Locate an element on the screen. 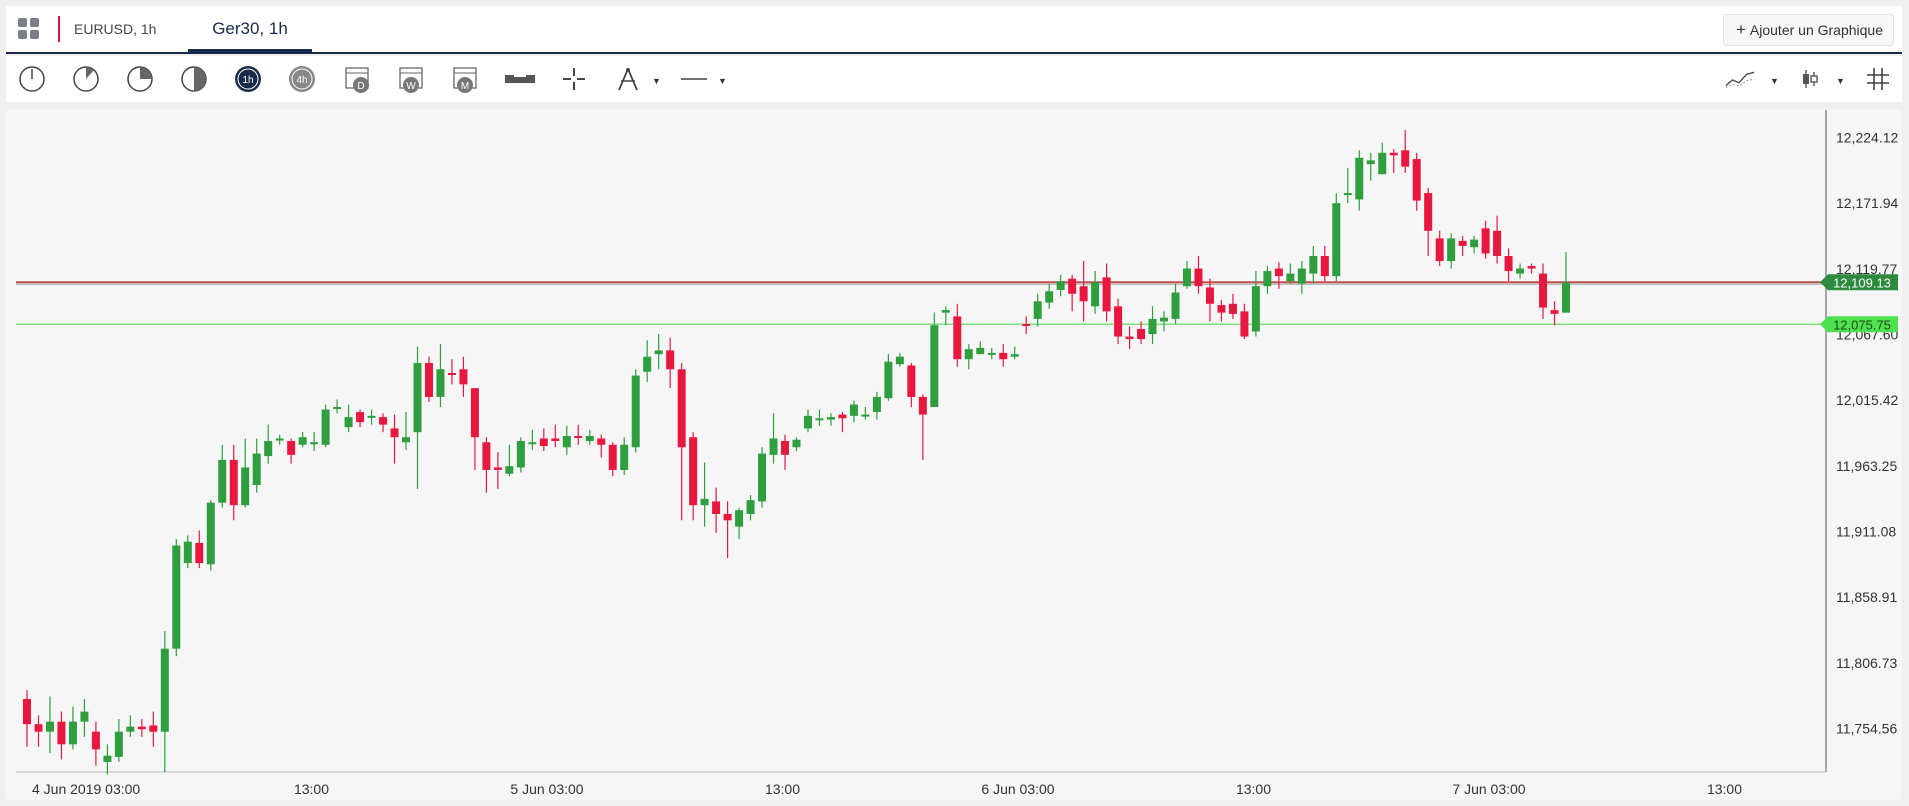  grid-toggle-icon is located at coordinates (1878, 79).